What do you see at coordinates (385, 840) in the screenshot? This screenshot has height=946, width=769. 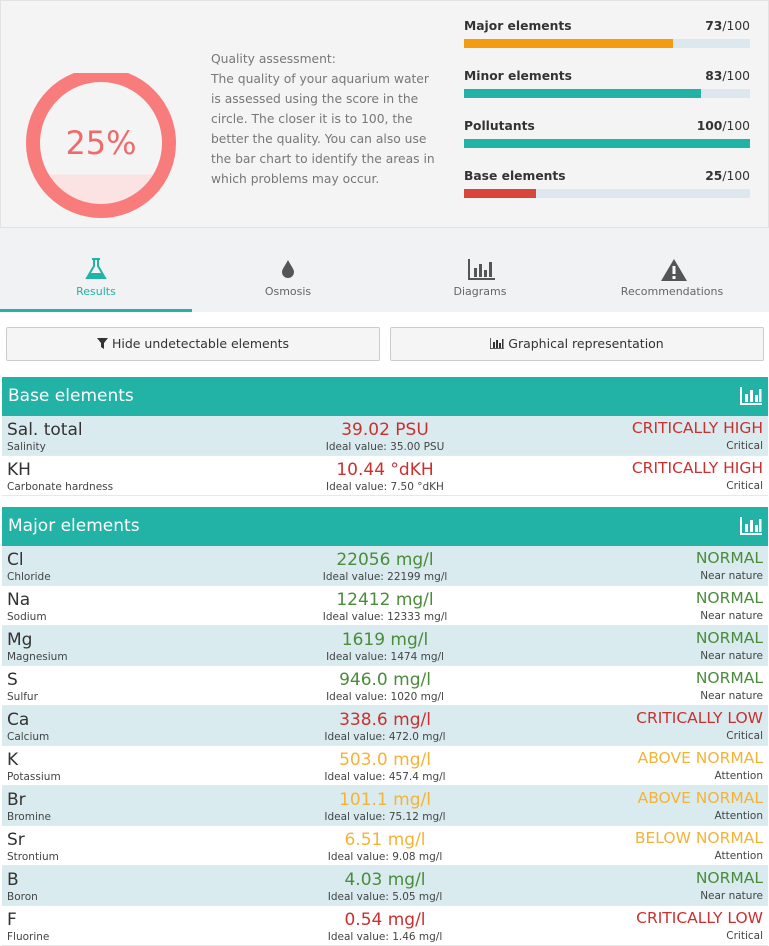 I see `measured-value: 6.51 mg/l` at bounding box center [385, 840].